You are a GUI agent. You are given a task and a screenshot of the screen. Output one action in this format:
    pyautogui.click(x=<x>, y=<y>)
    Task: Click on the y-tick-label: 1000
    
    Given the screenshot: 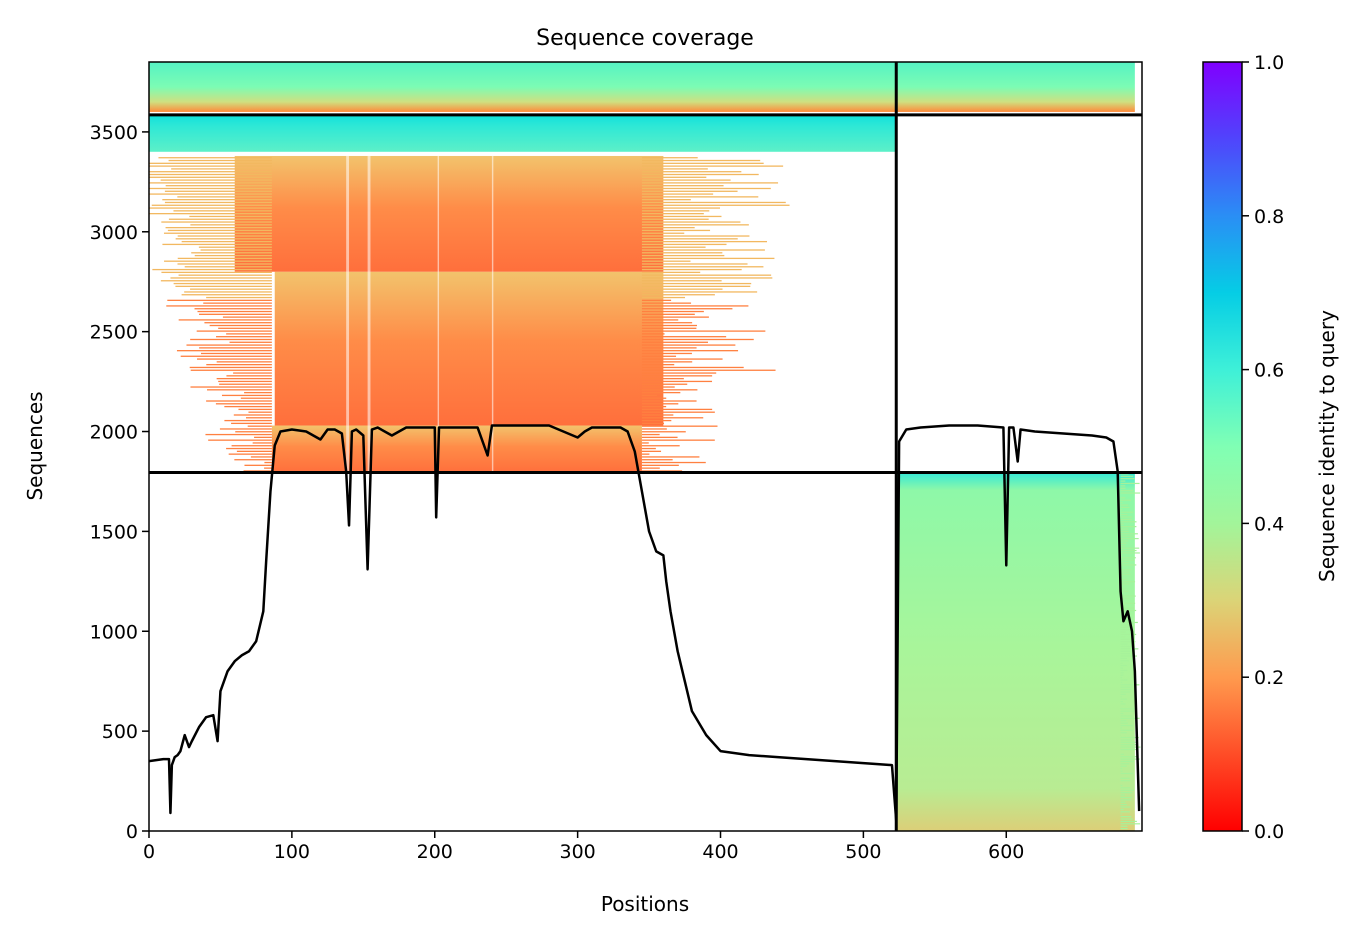 What is the action you would take?
    pyautogui.click(x=114, y=632)
    